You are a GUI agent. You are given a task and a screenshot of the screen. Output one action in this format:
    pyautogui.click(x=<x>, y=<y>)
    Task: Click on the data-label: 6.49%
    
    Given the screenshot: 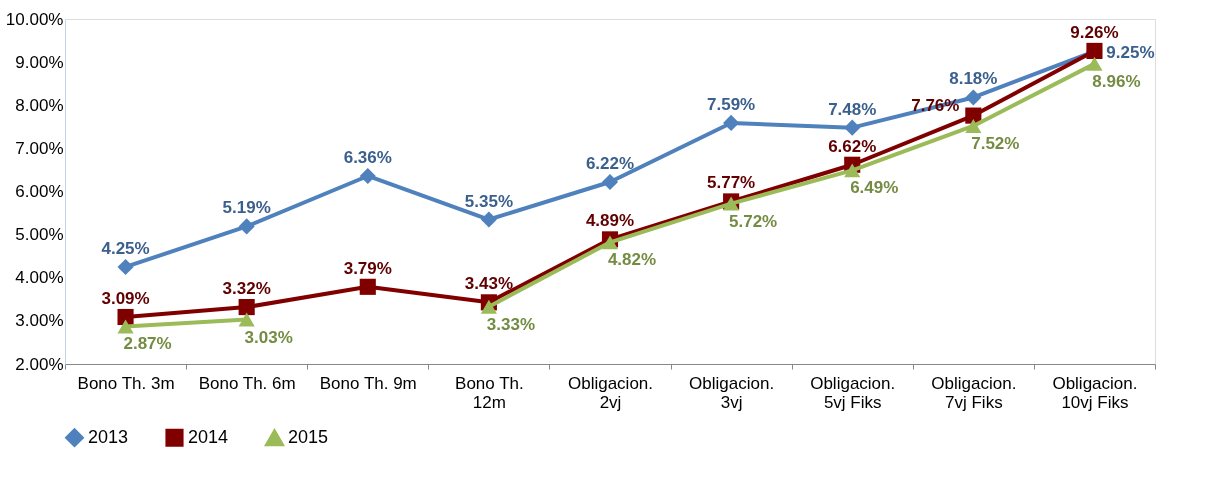 What is the action you would take?
    pyautogui.click(x=874, y=188)
    